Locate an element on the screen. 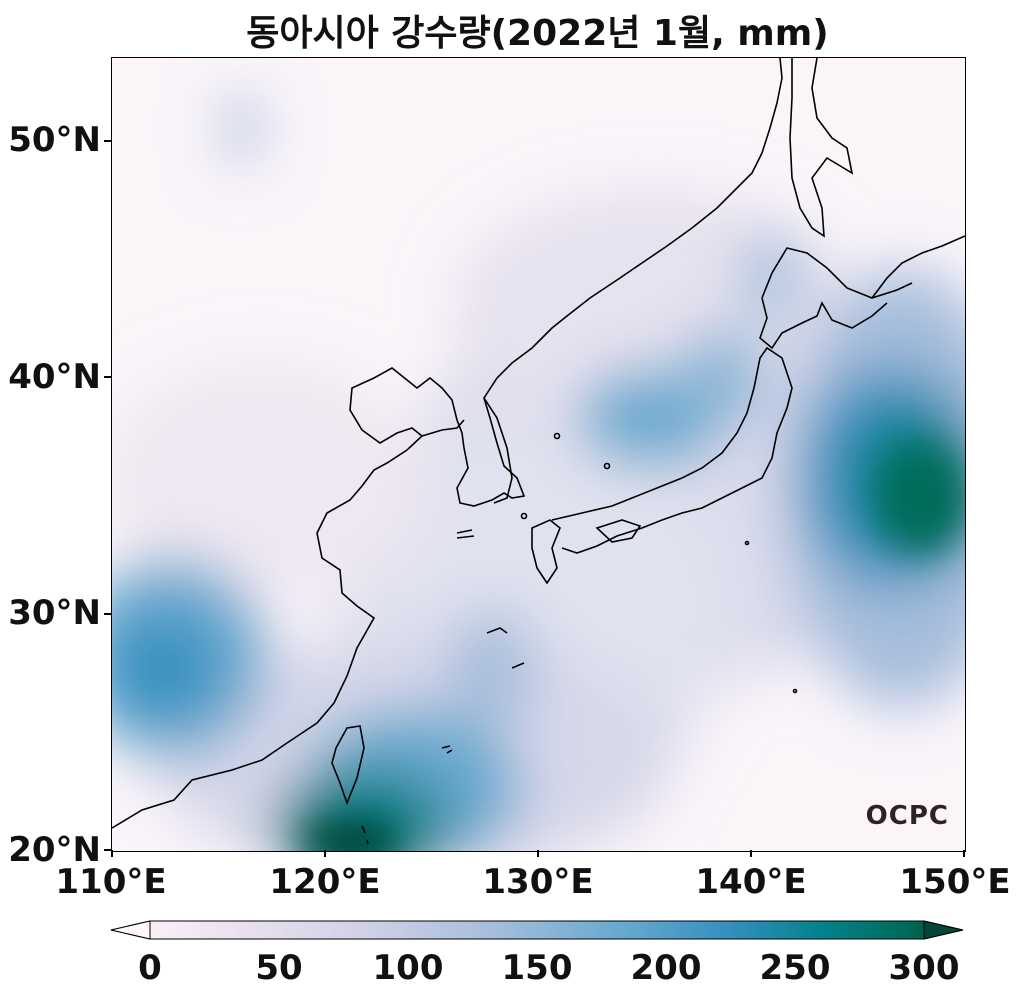  colorbar-label-100: 100 is located at coordinates (408, 968).